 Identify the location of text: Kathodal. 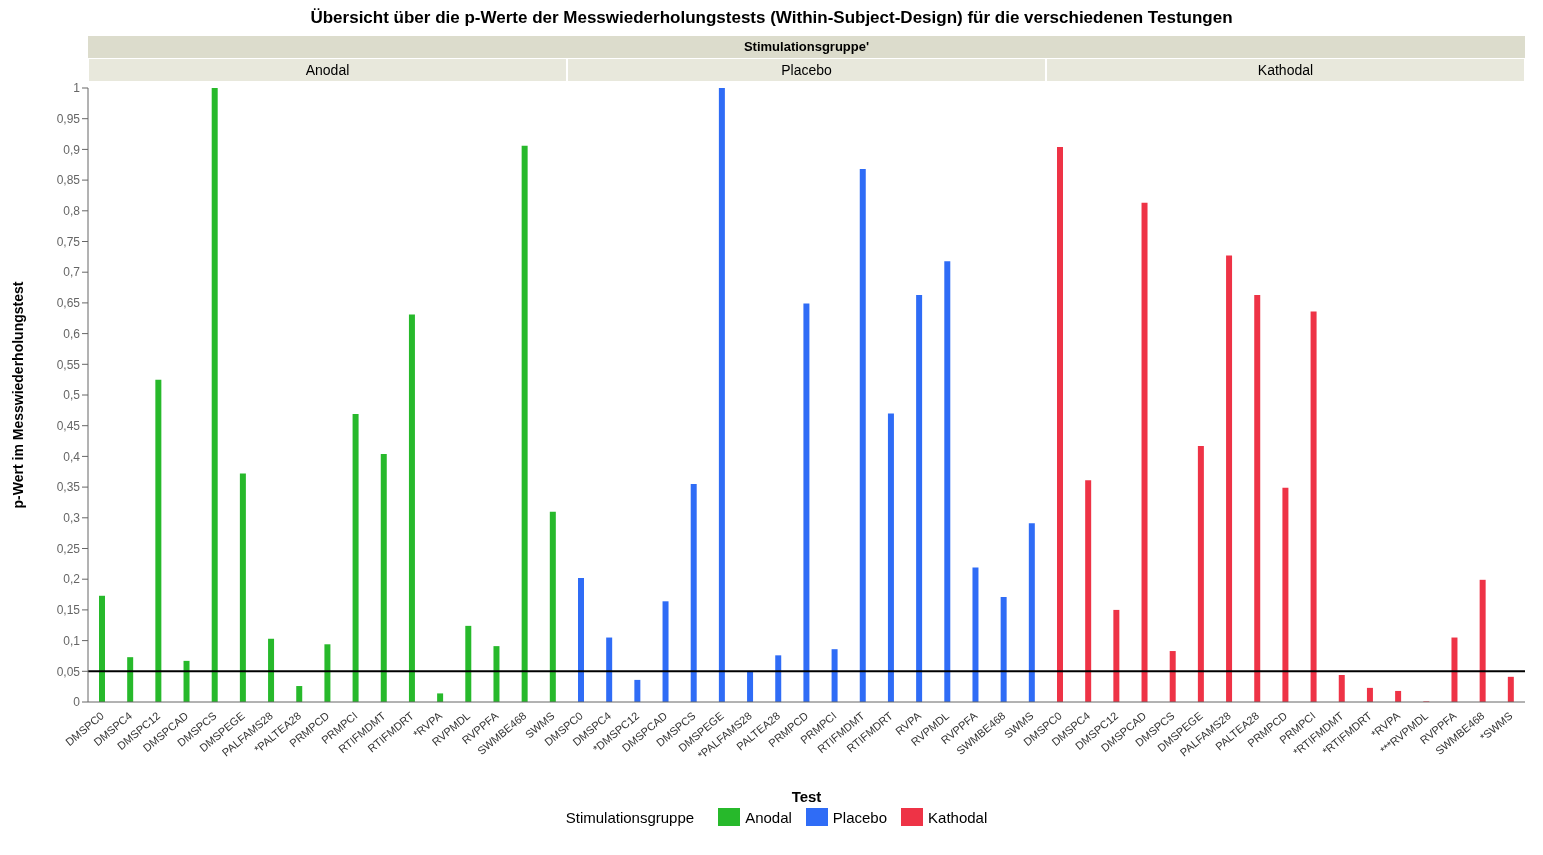
(1285, 70).